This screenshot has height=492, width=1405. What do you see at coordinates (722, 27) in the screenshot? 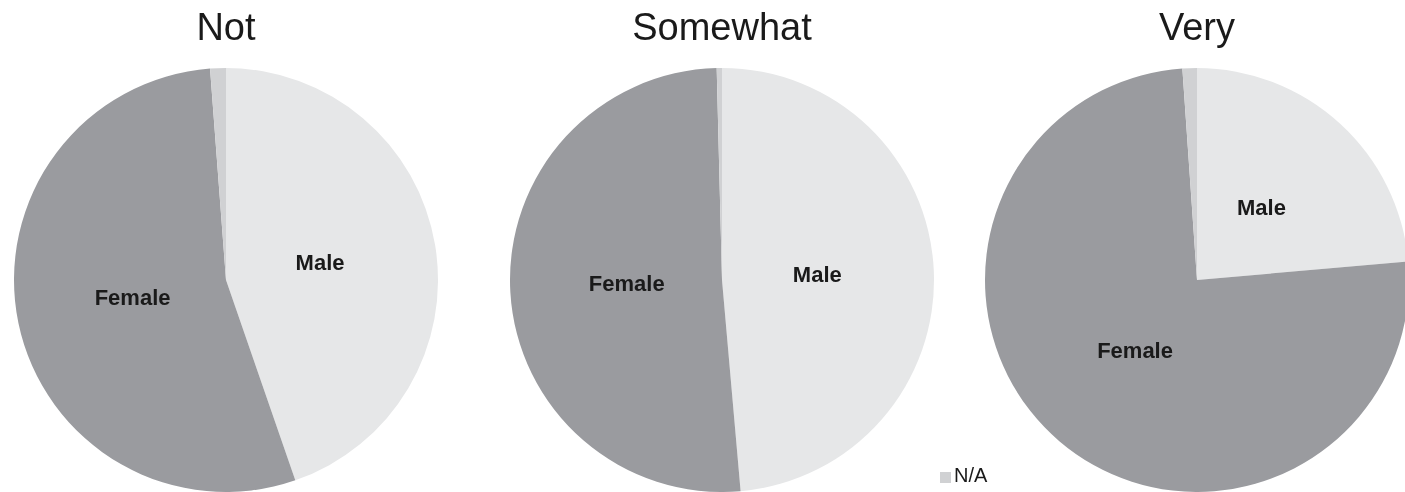
I see `chart-title: Somewhat` at bounding box center [722, 27].